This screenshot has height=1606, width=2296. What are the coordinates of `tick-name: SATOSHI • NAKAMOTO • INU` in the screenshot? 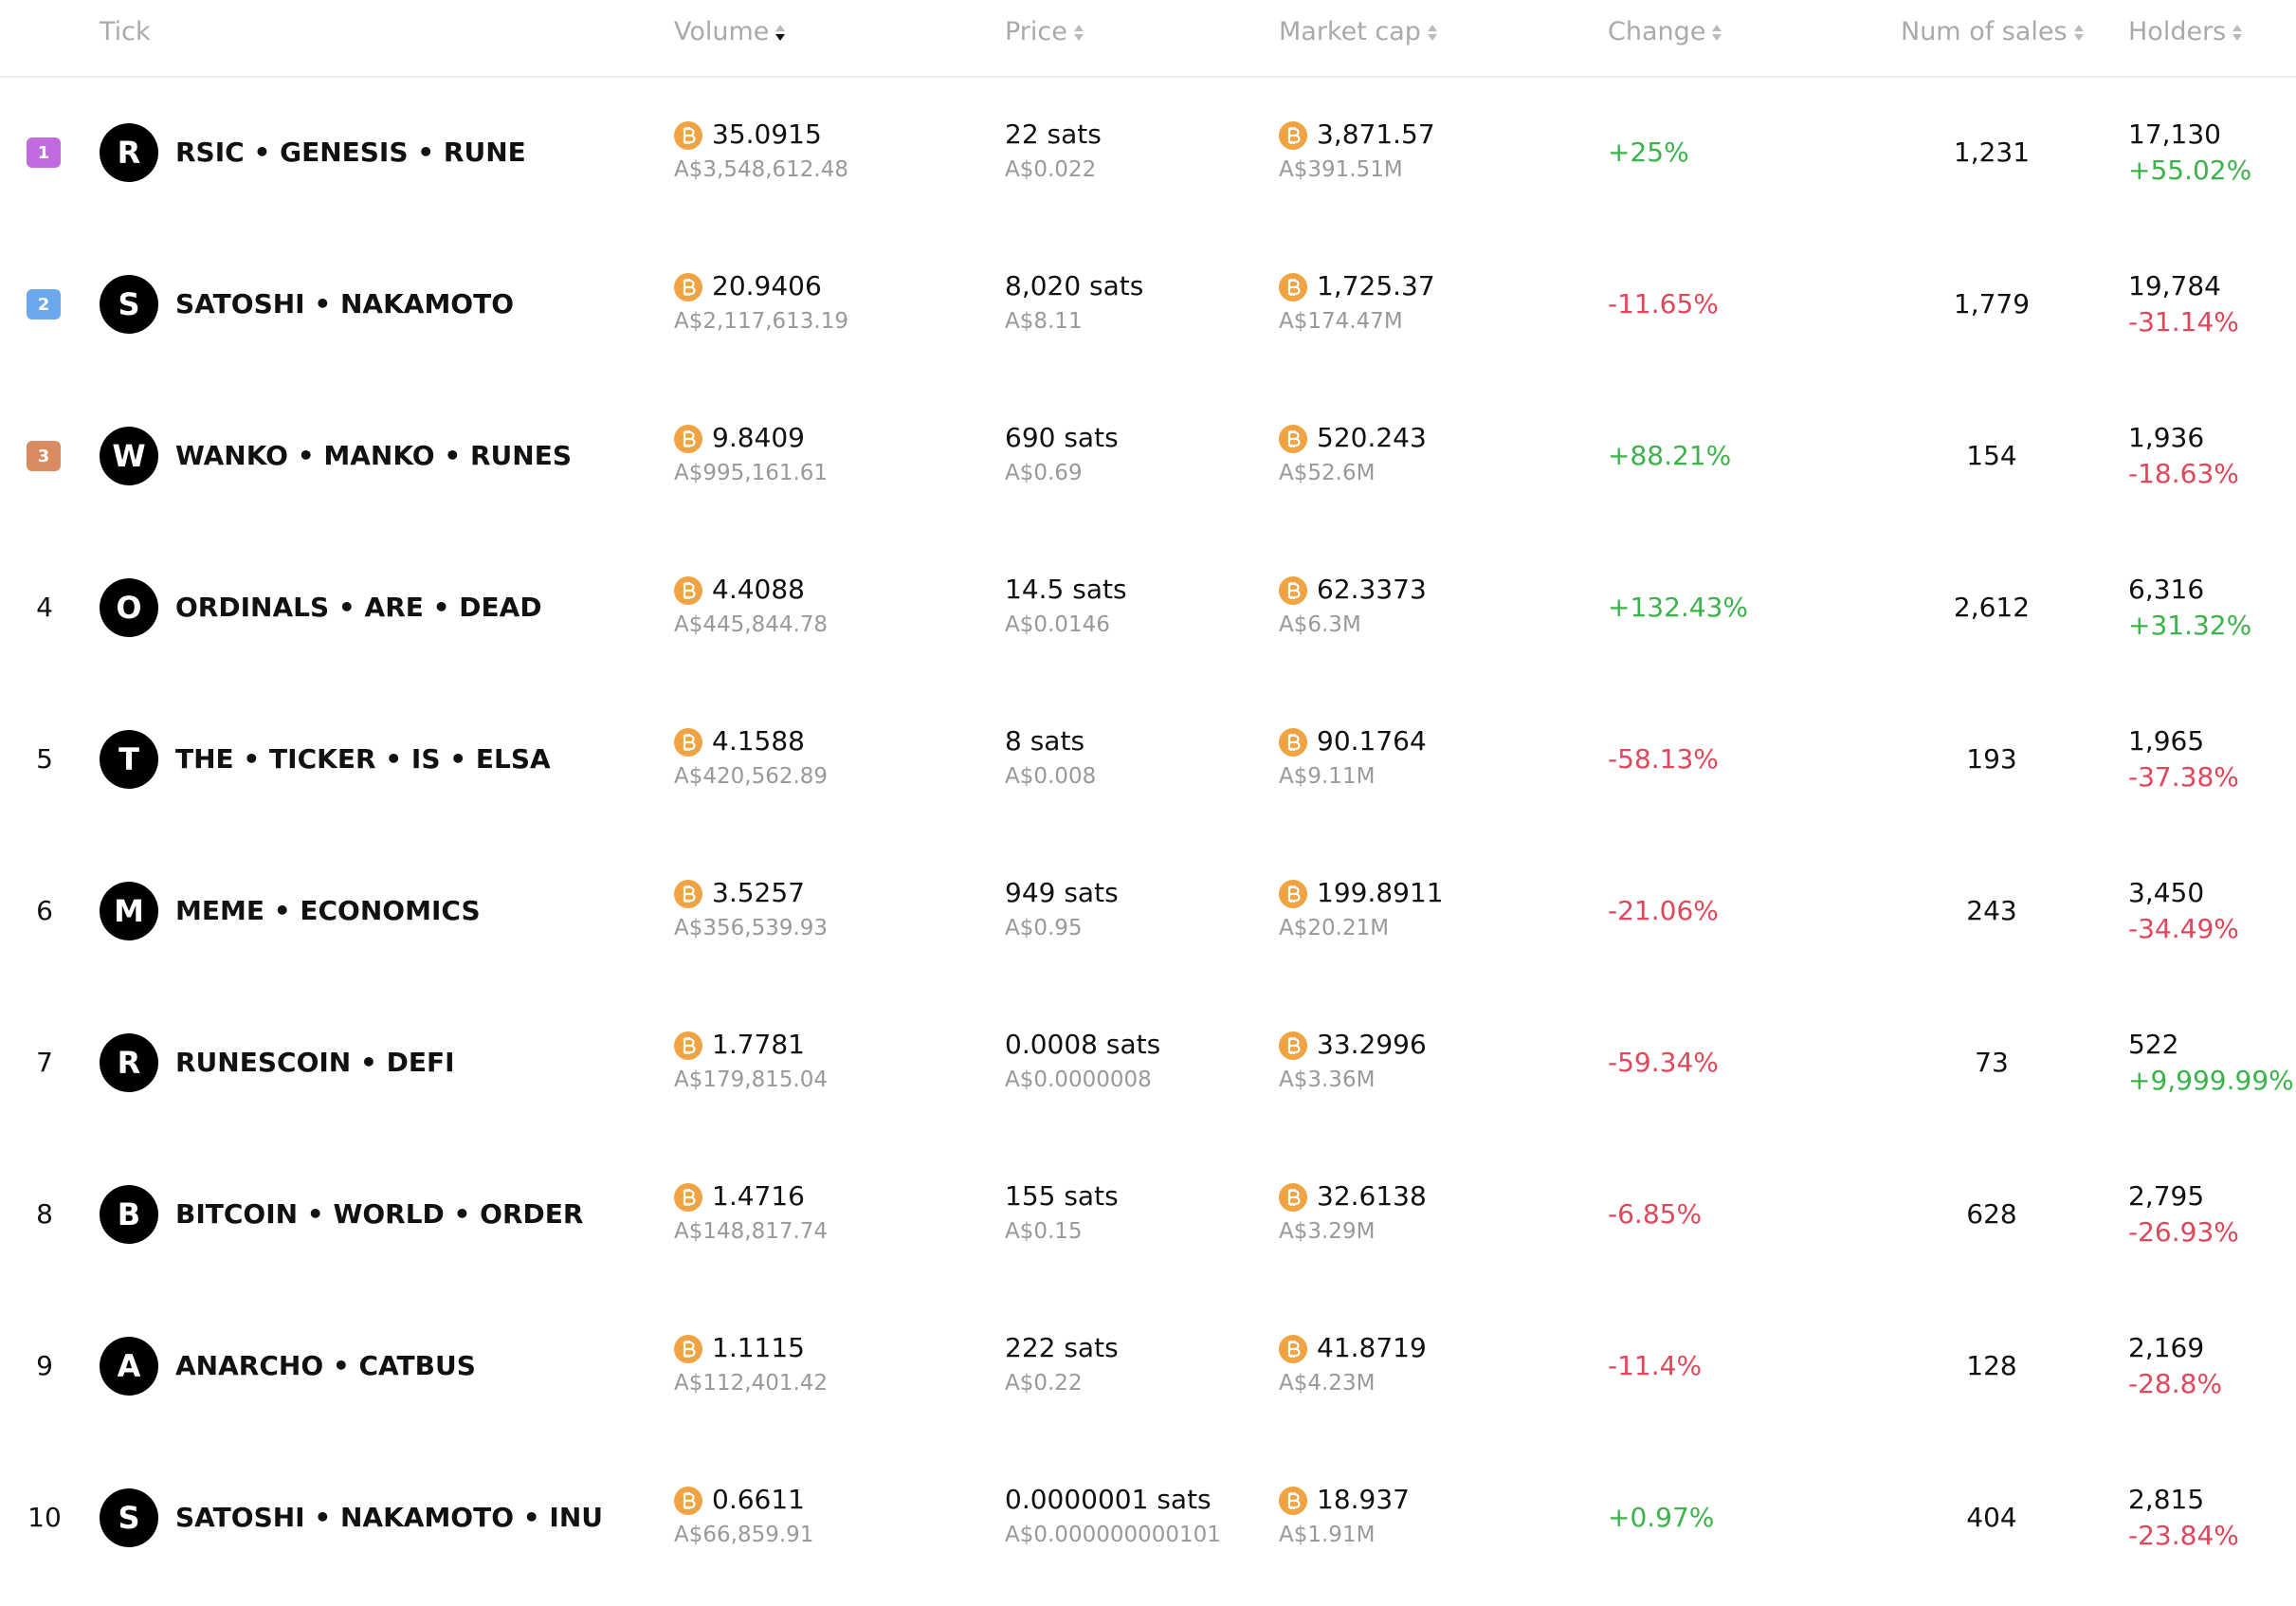 It's located at (389, 1517).